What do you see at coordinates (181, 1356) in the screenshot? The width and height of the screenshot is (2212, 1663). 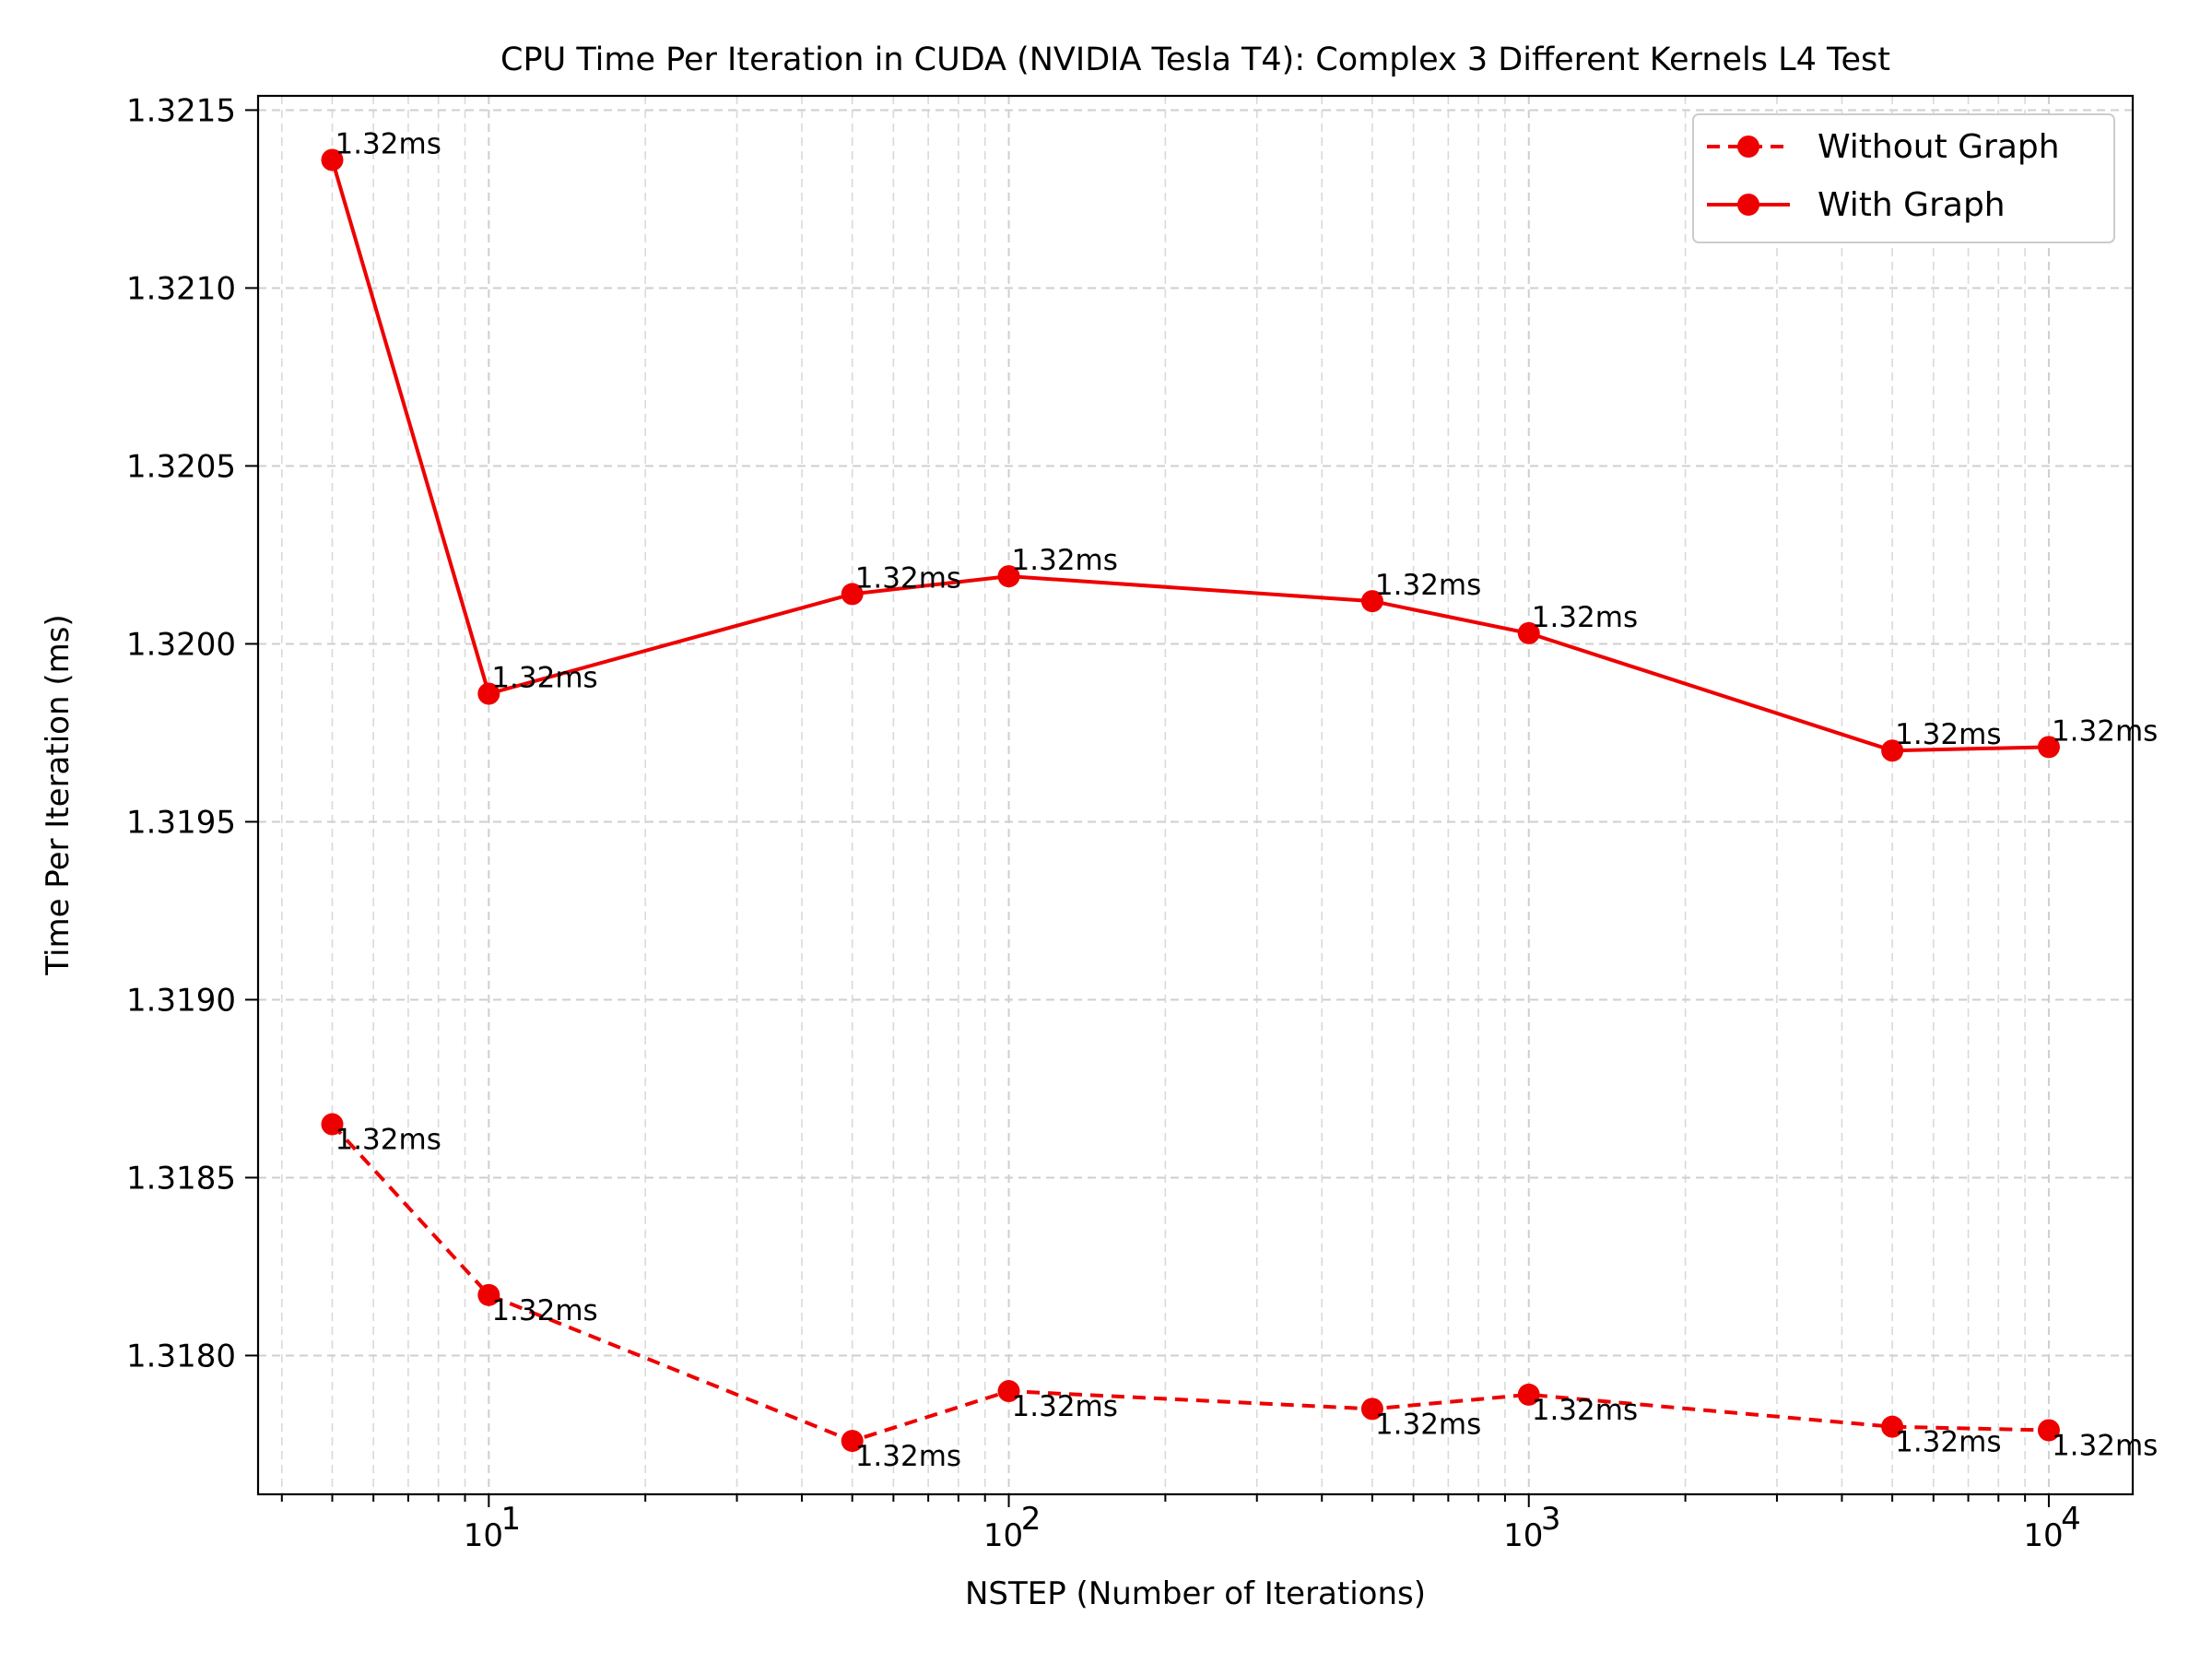 I see `y-tick-label: 1.3180` at bounding box center [181, 1356].